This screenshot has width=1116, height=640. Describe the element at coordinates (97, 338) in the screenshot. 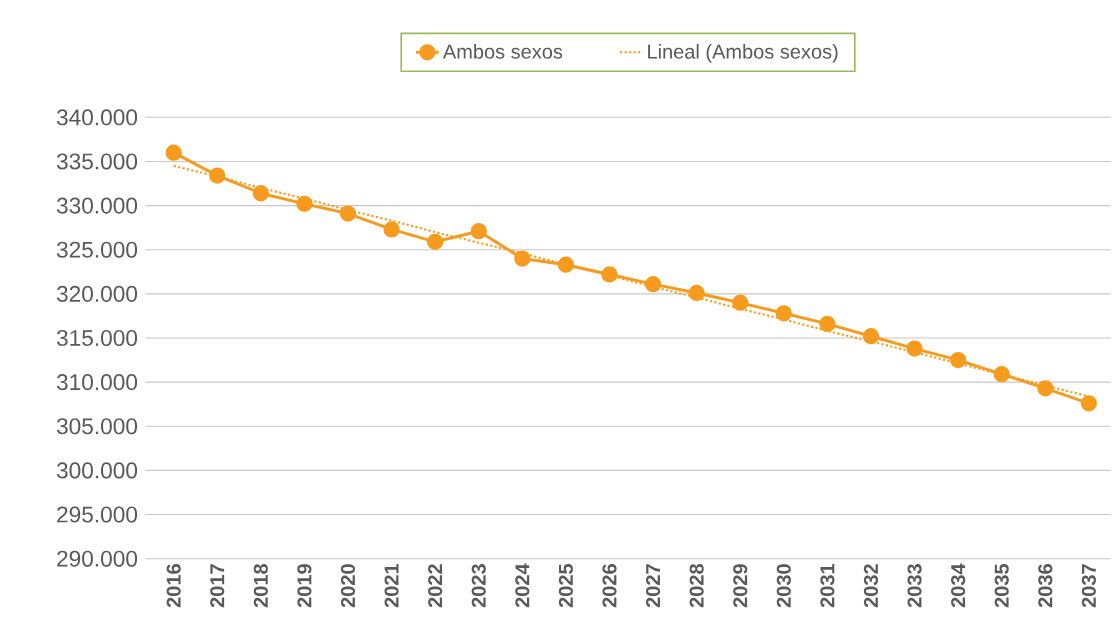

I see `y-tick-label: 315.000` at that location.